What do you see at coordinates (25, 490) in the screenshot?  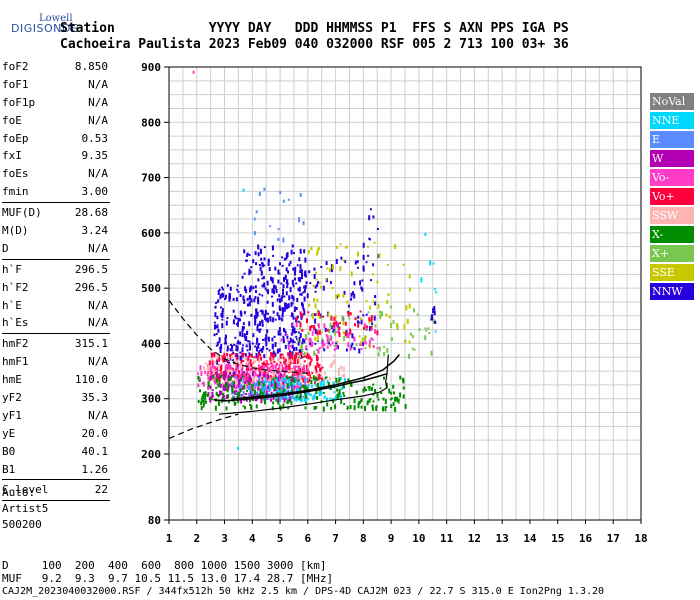 I see `param-label: C-level` at bounding box center [25, 490].